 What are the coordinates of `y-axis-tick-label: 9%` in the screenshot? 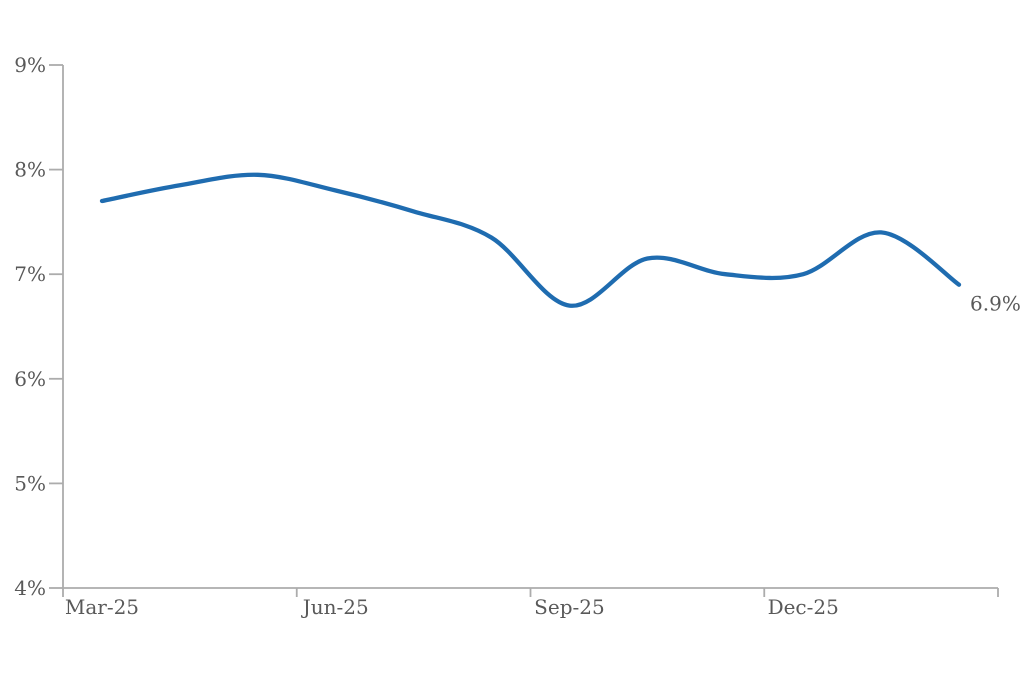 It's located at (30, 65).